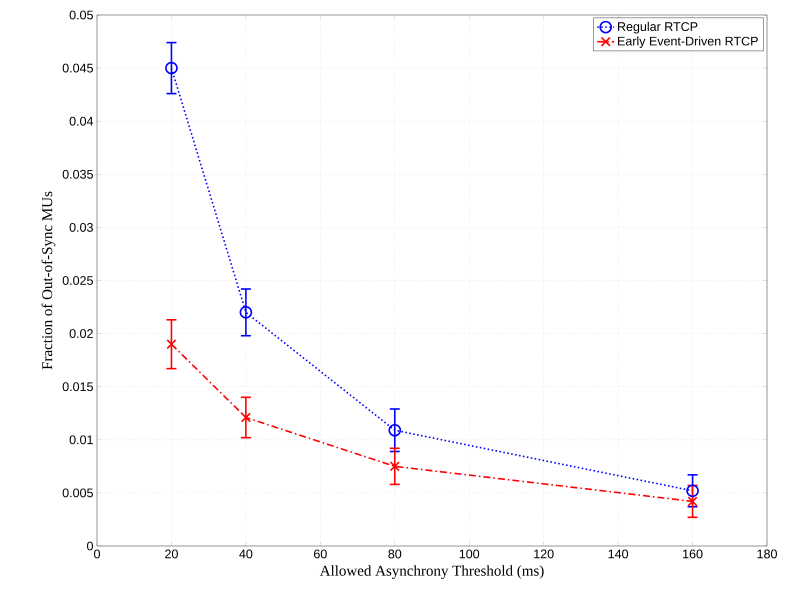 This screenshot has width=791, height=608. What do you see at coordinates (49, 281) in the screenshot?
I see `y-axis-title: Fraction of Out-of-Sync MUs` at bounding box center [49, 281].